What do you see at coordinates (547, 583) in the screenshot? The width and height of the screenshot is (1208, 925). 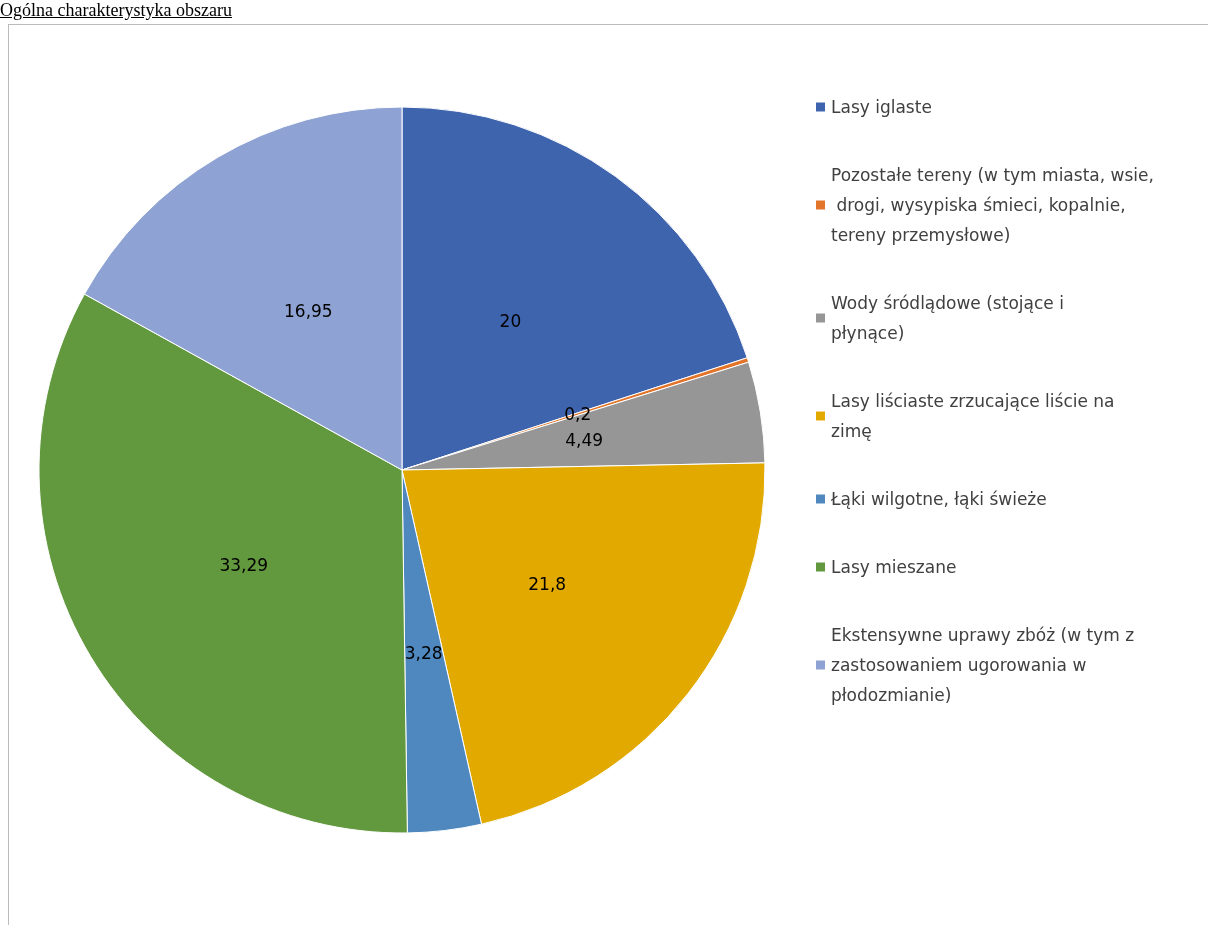 I see `data-label: 21,8` at bounding box center [547, 583].